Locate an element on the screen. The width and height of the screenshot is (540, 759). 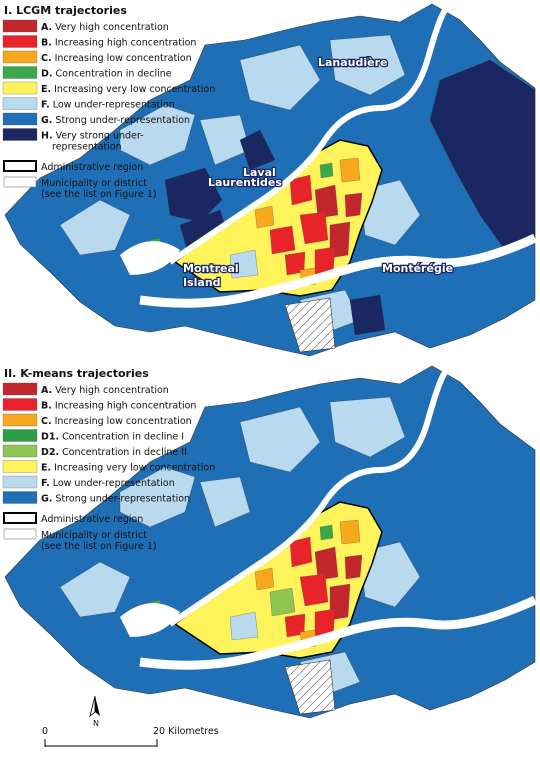
lake is located at coordinates (150, 620).